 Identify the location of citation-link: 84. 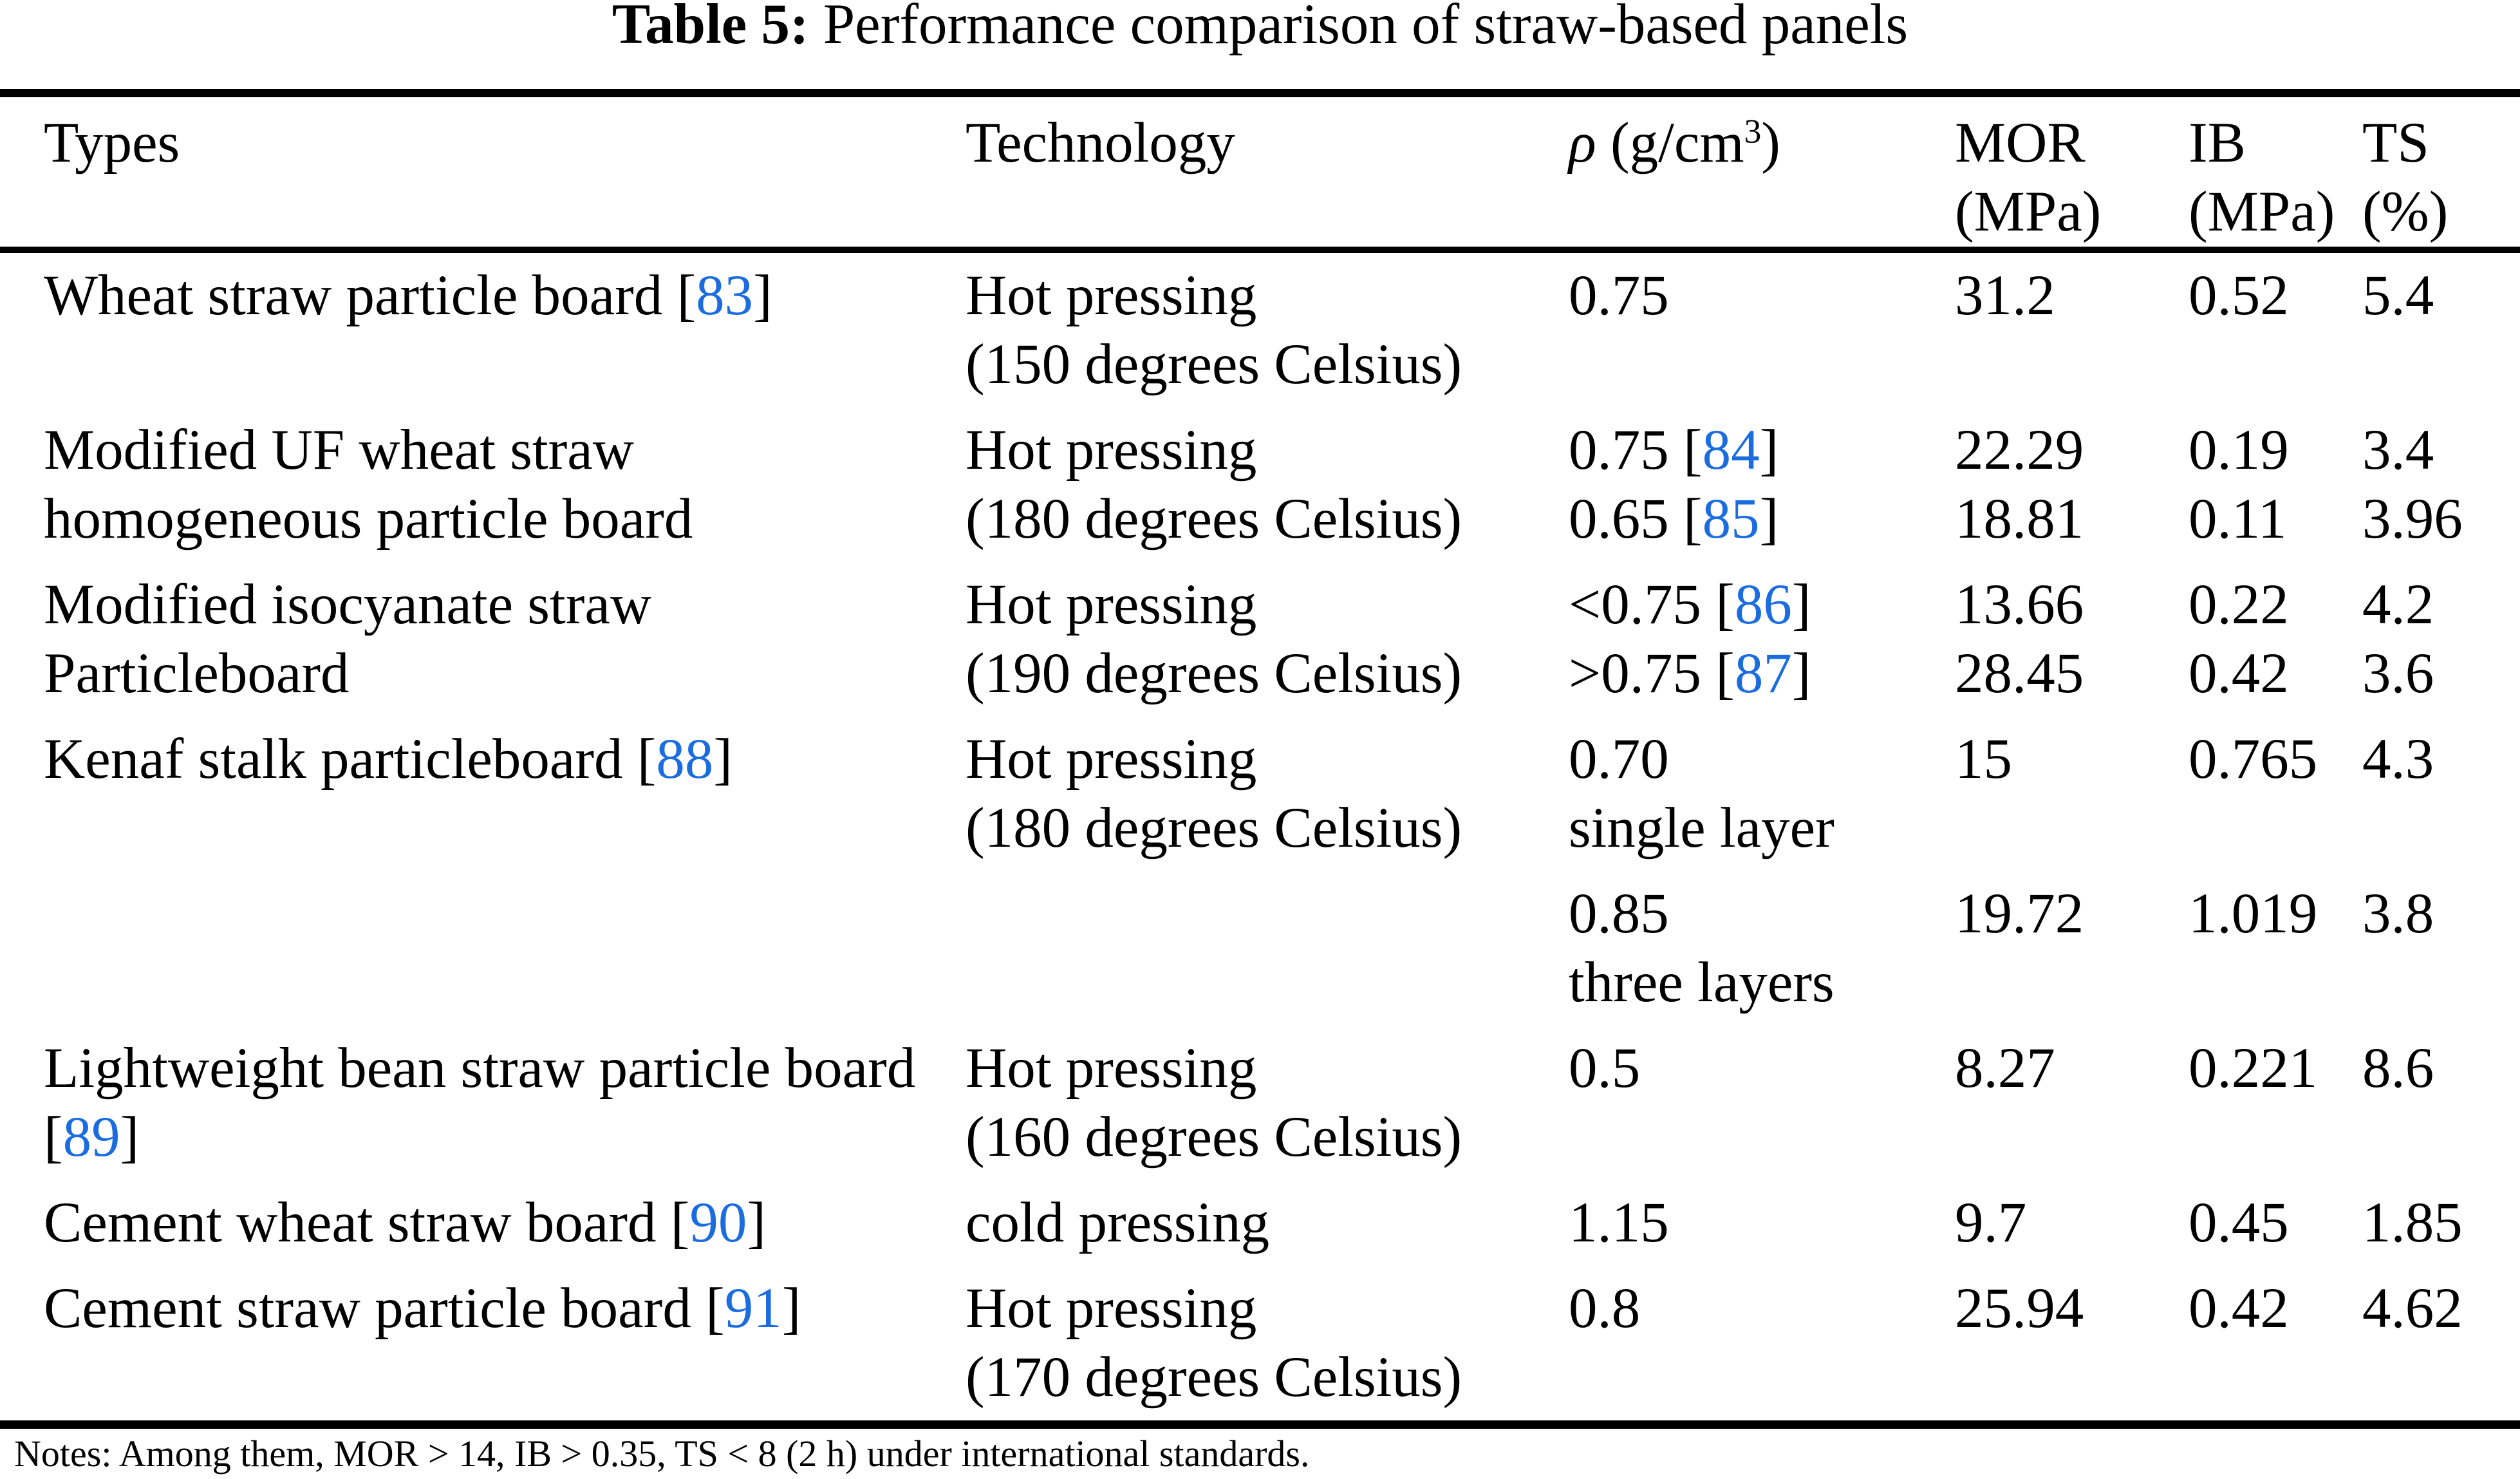
(1731, 451).